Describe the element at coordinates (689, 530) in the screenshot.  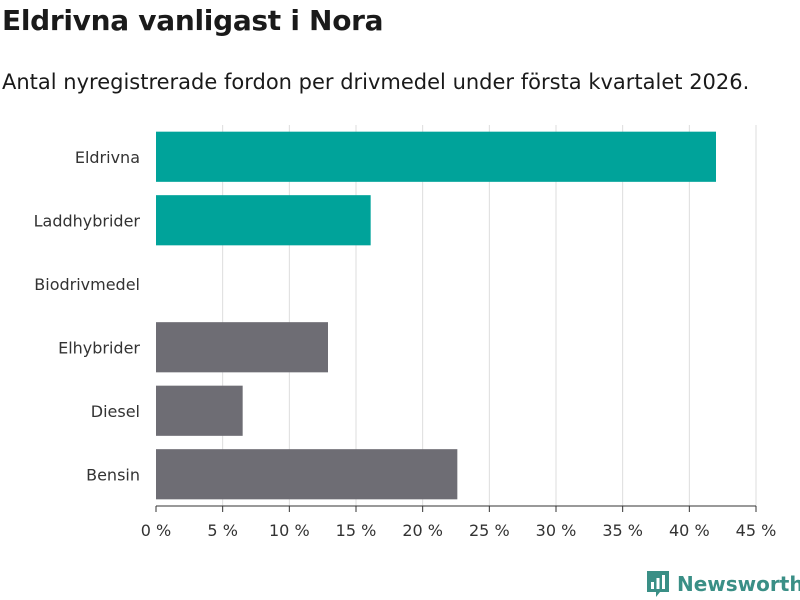
I see `x-tick-label: 40 %` at that location.